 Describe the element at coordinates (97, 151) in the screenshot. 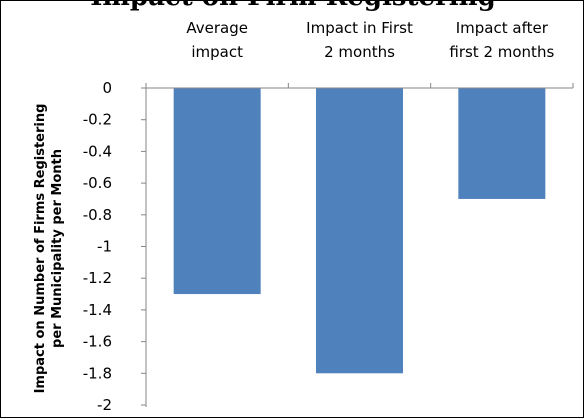

I see `y-tick-label: -0.4` at that location.